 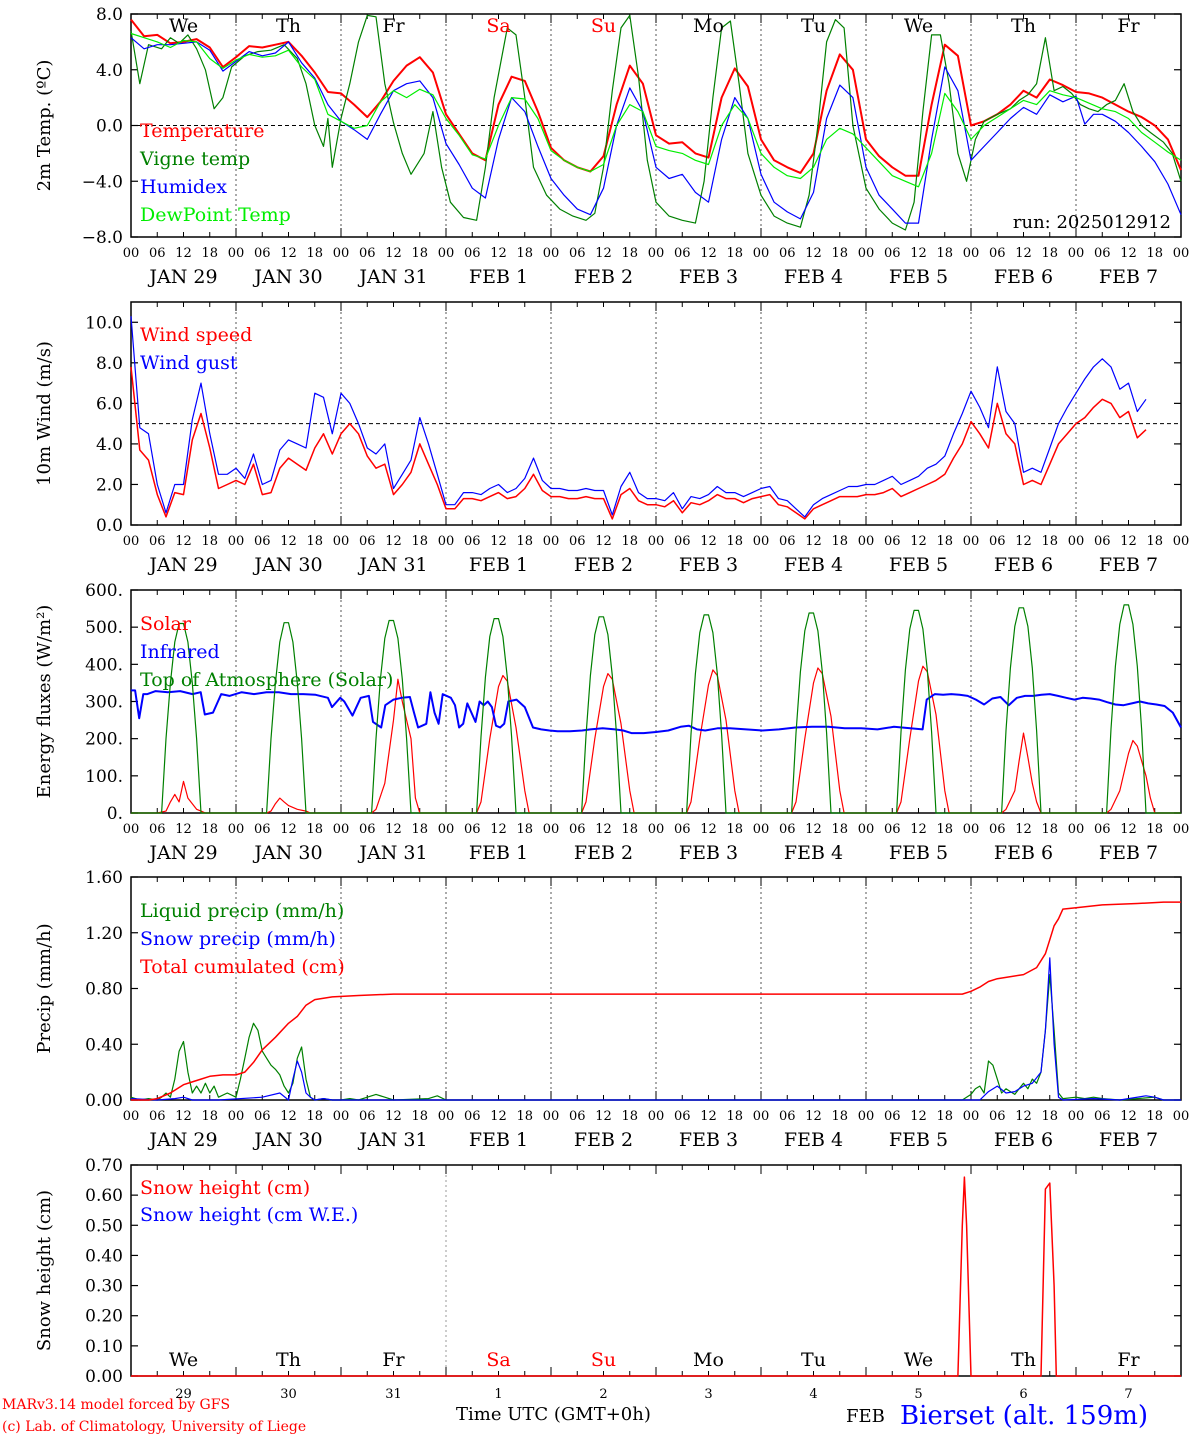 What do you see at coordinates (1092, 222) in the screenshot?
I see `run-annotation: run: 2025012912` at bounding box center [1092, 222].